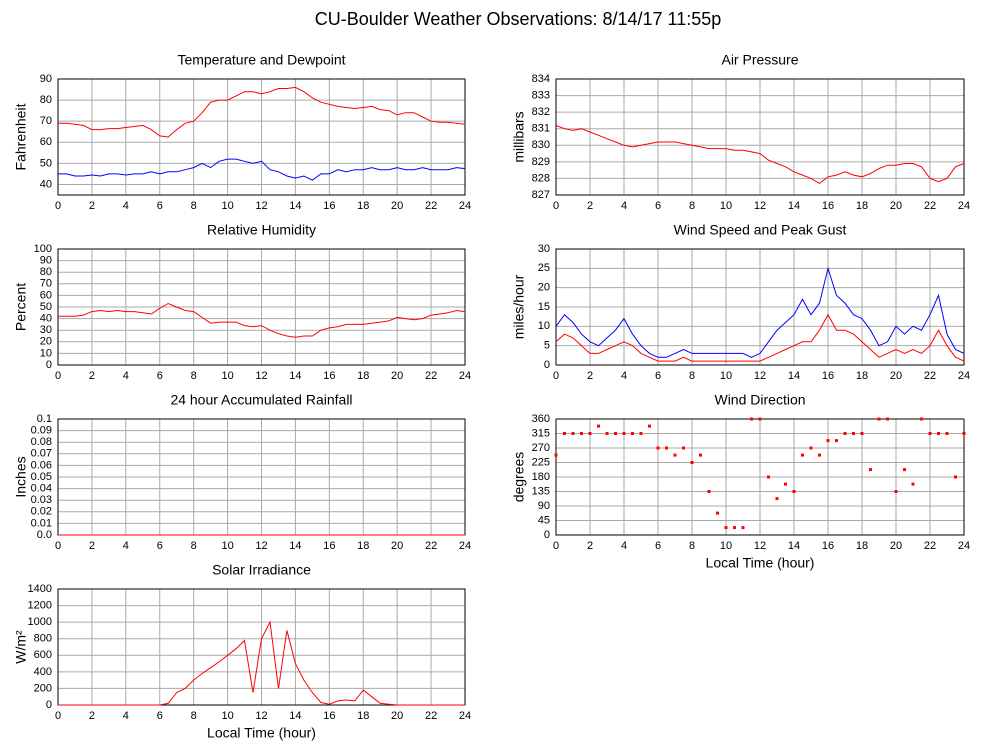 The height and width of the screenshot is (750, 1000). I want to click on y-tick-label: 180, so click(541, 477).